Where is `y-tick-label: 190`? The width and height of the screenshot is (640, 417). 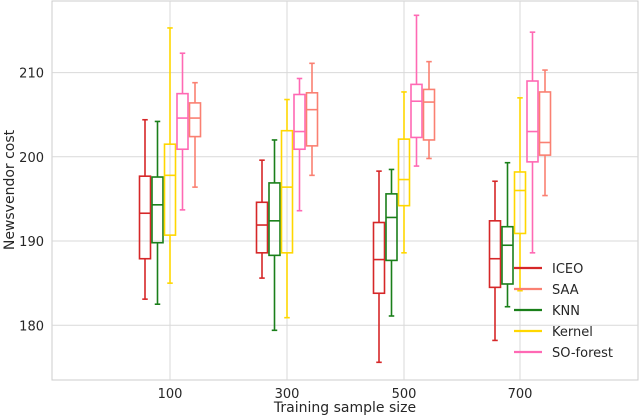 y-tick-label: 190 is located at coordinates (31, 242).